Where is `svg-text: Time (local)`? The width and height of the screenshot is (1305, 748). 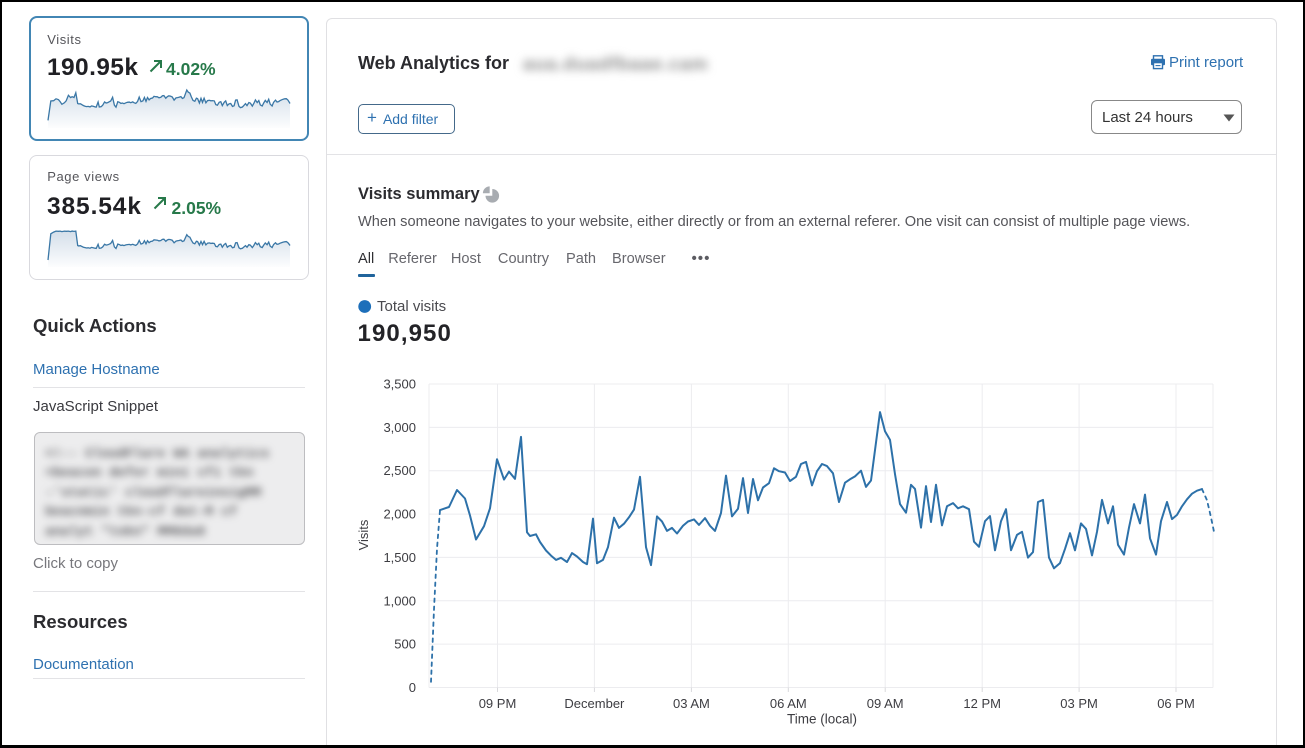
svg-text: Time (local) is located at coordinates (822, 719).